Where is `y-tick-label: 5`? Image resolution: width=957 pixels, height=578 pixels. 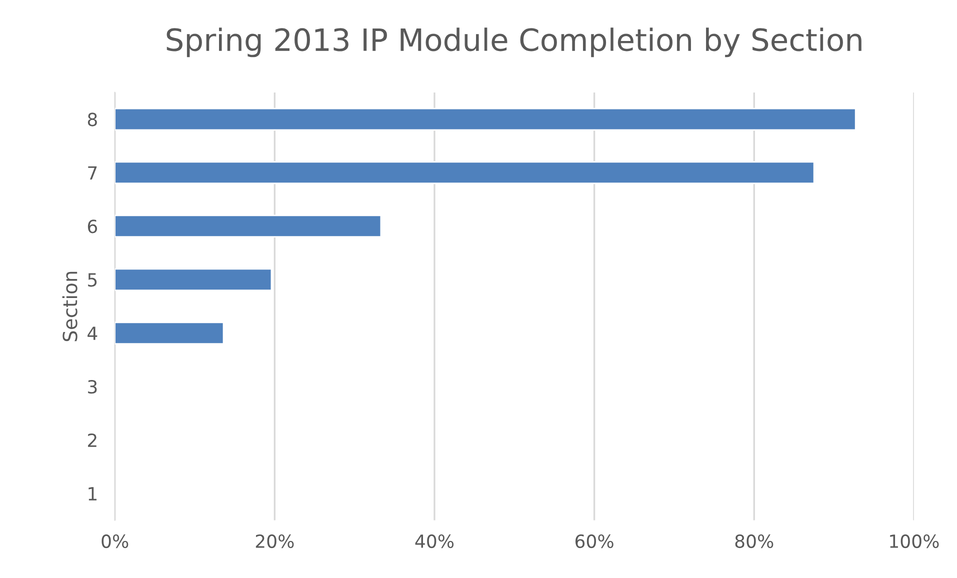 y-tick-label: 5 is located at coordinates (92, 280).